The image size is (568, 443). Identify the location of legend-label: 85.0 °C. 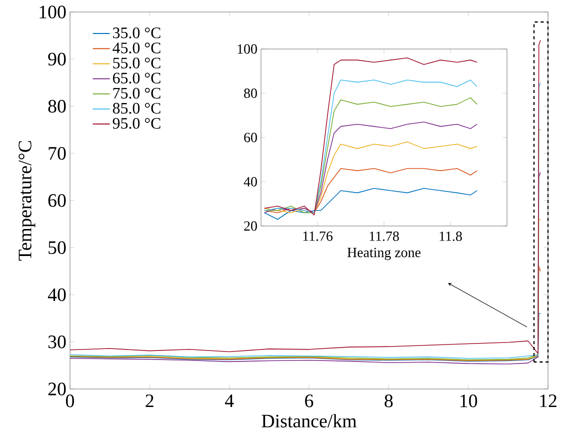
(136, 108).